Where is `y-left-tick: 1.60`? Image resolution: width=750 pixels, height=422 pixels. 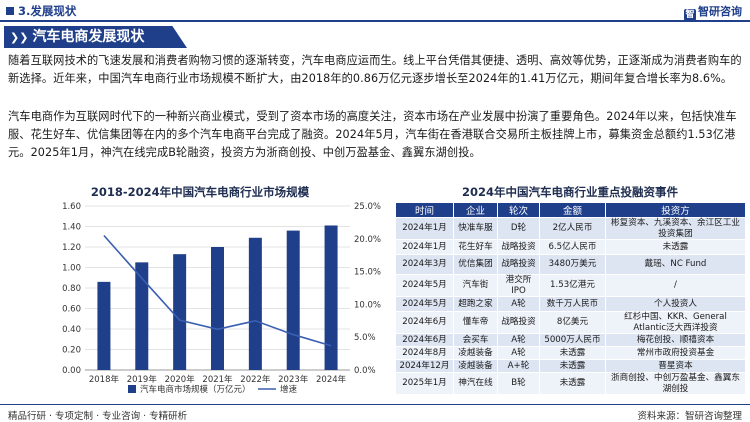
y-left-tick: 1.60 is located at coordinates (71, 207).